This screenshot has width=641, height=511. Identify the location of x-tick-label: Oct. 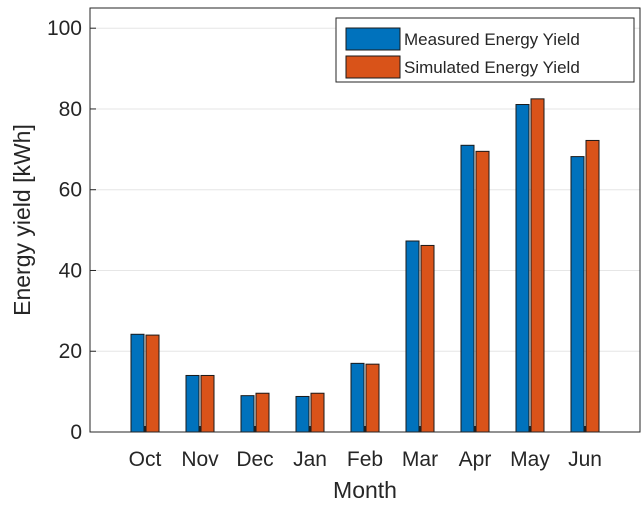
(145, 459).